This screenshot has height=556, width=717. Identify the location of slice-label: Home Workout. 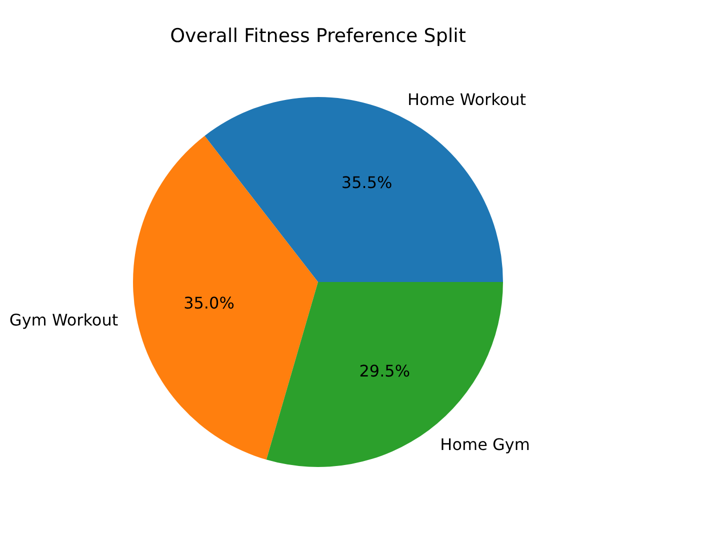
(467, 99).